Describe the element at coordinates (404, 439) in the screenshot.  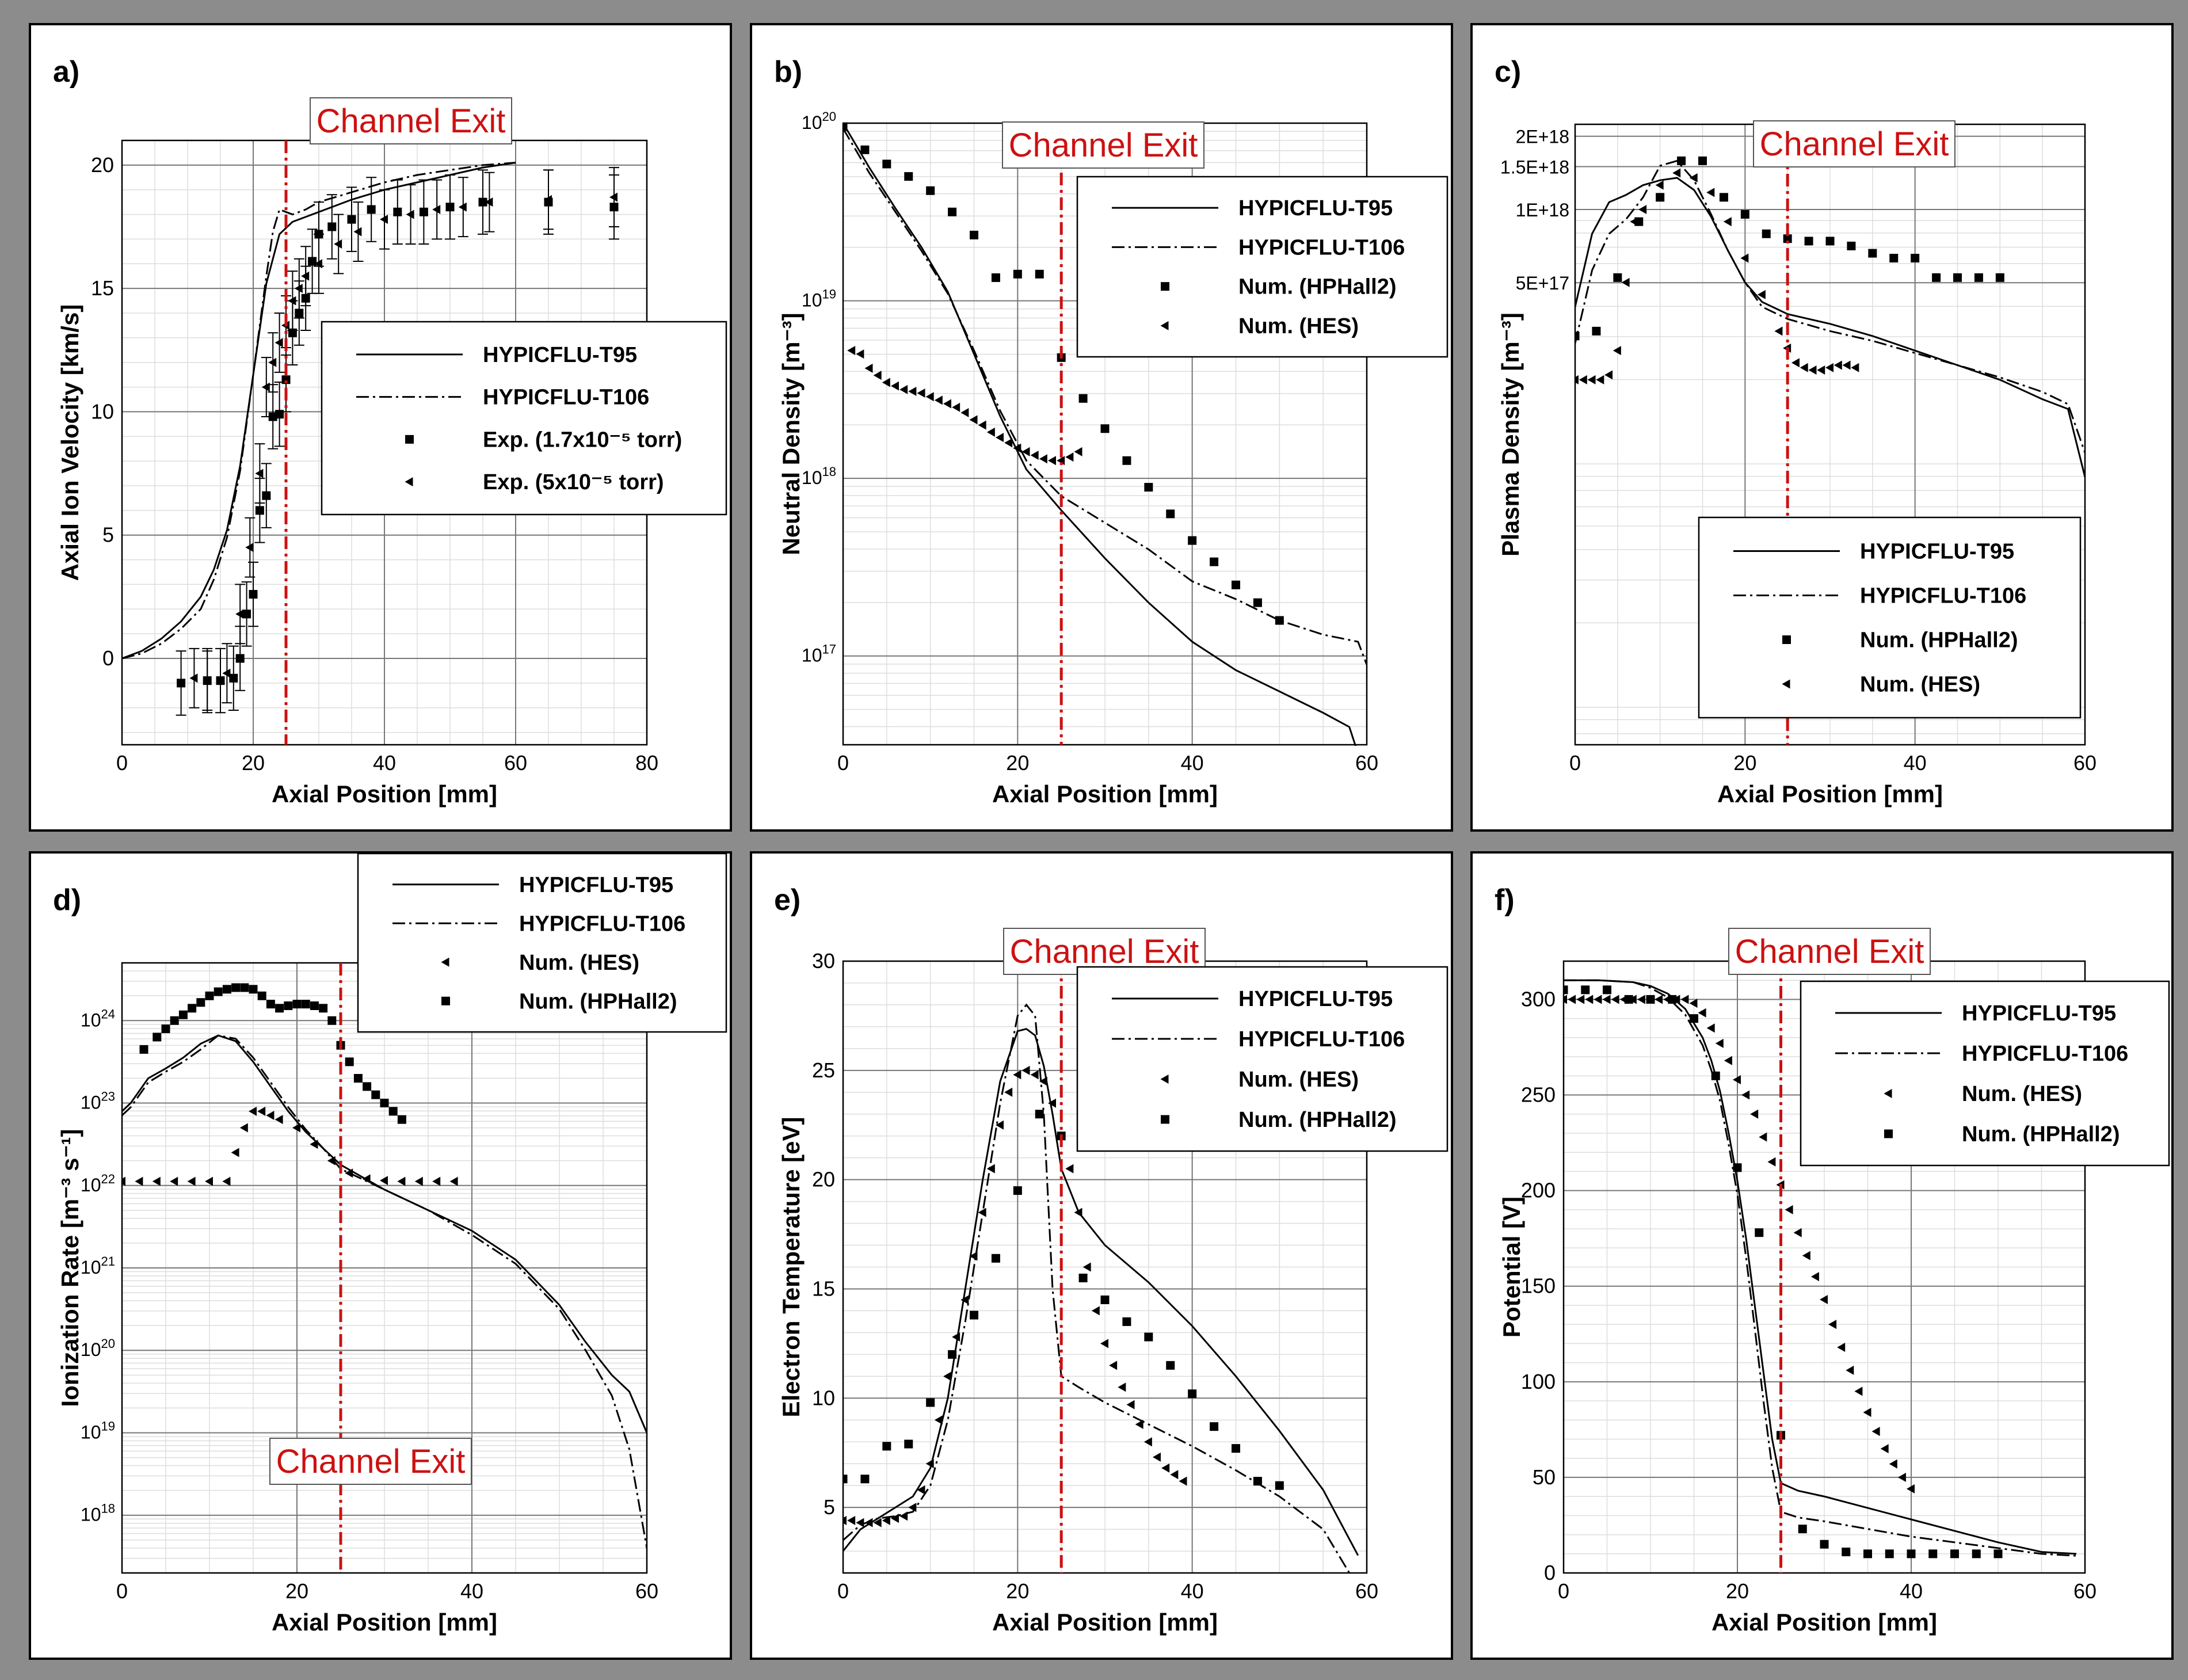
I see `series-Exp. (5x10⁻⁵ torr)` at that location.